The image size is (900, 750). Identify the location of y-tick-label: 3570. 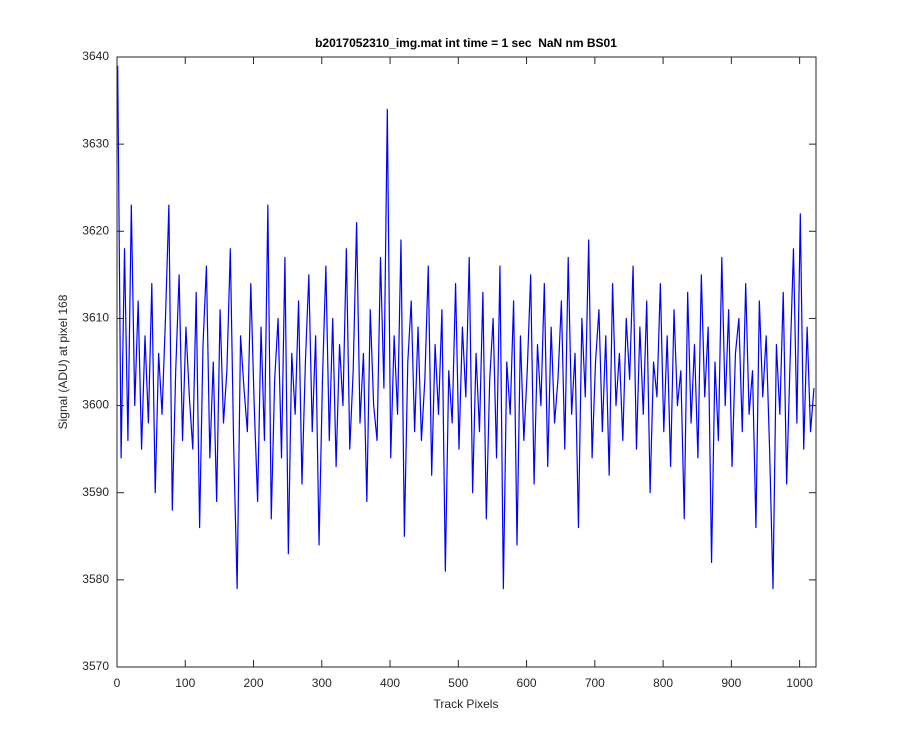
(95, 666).